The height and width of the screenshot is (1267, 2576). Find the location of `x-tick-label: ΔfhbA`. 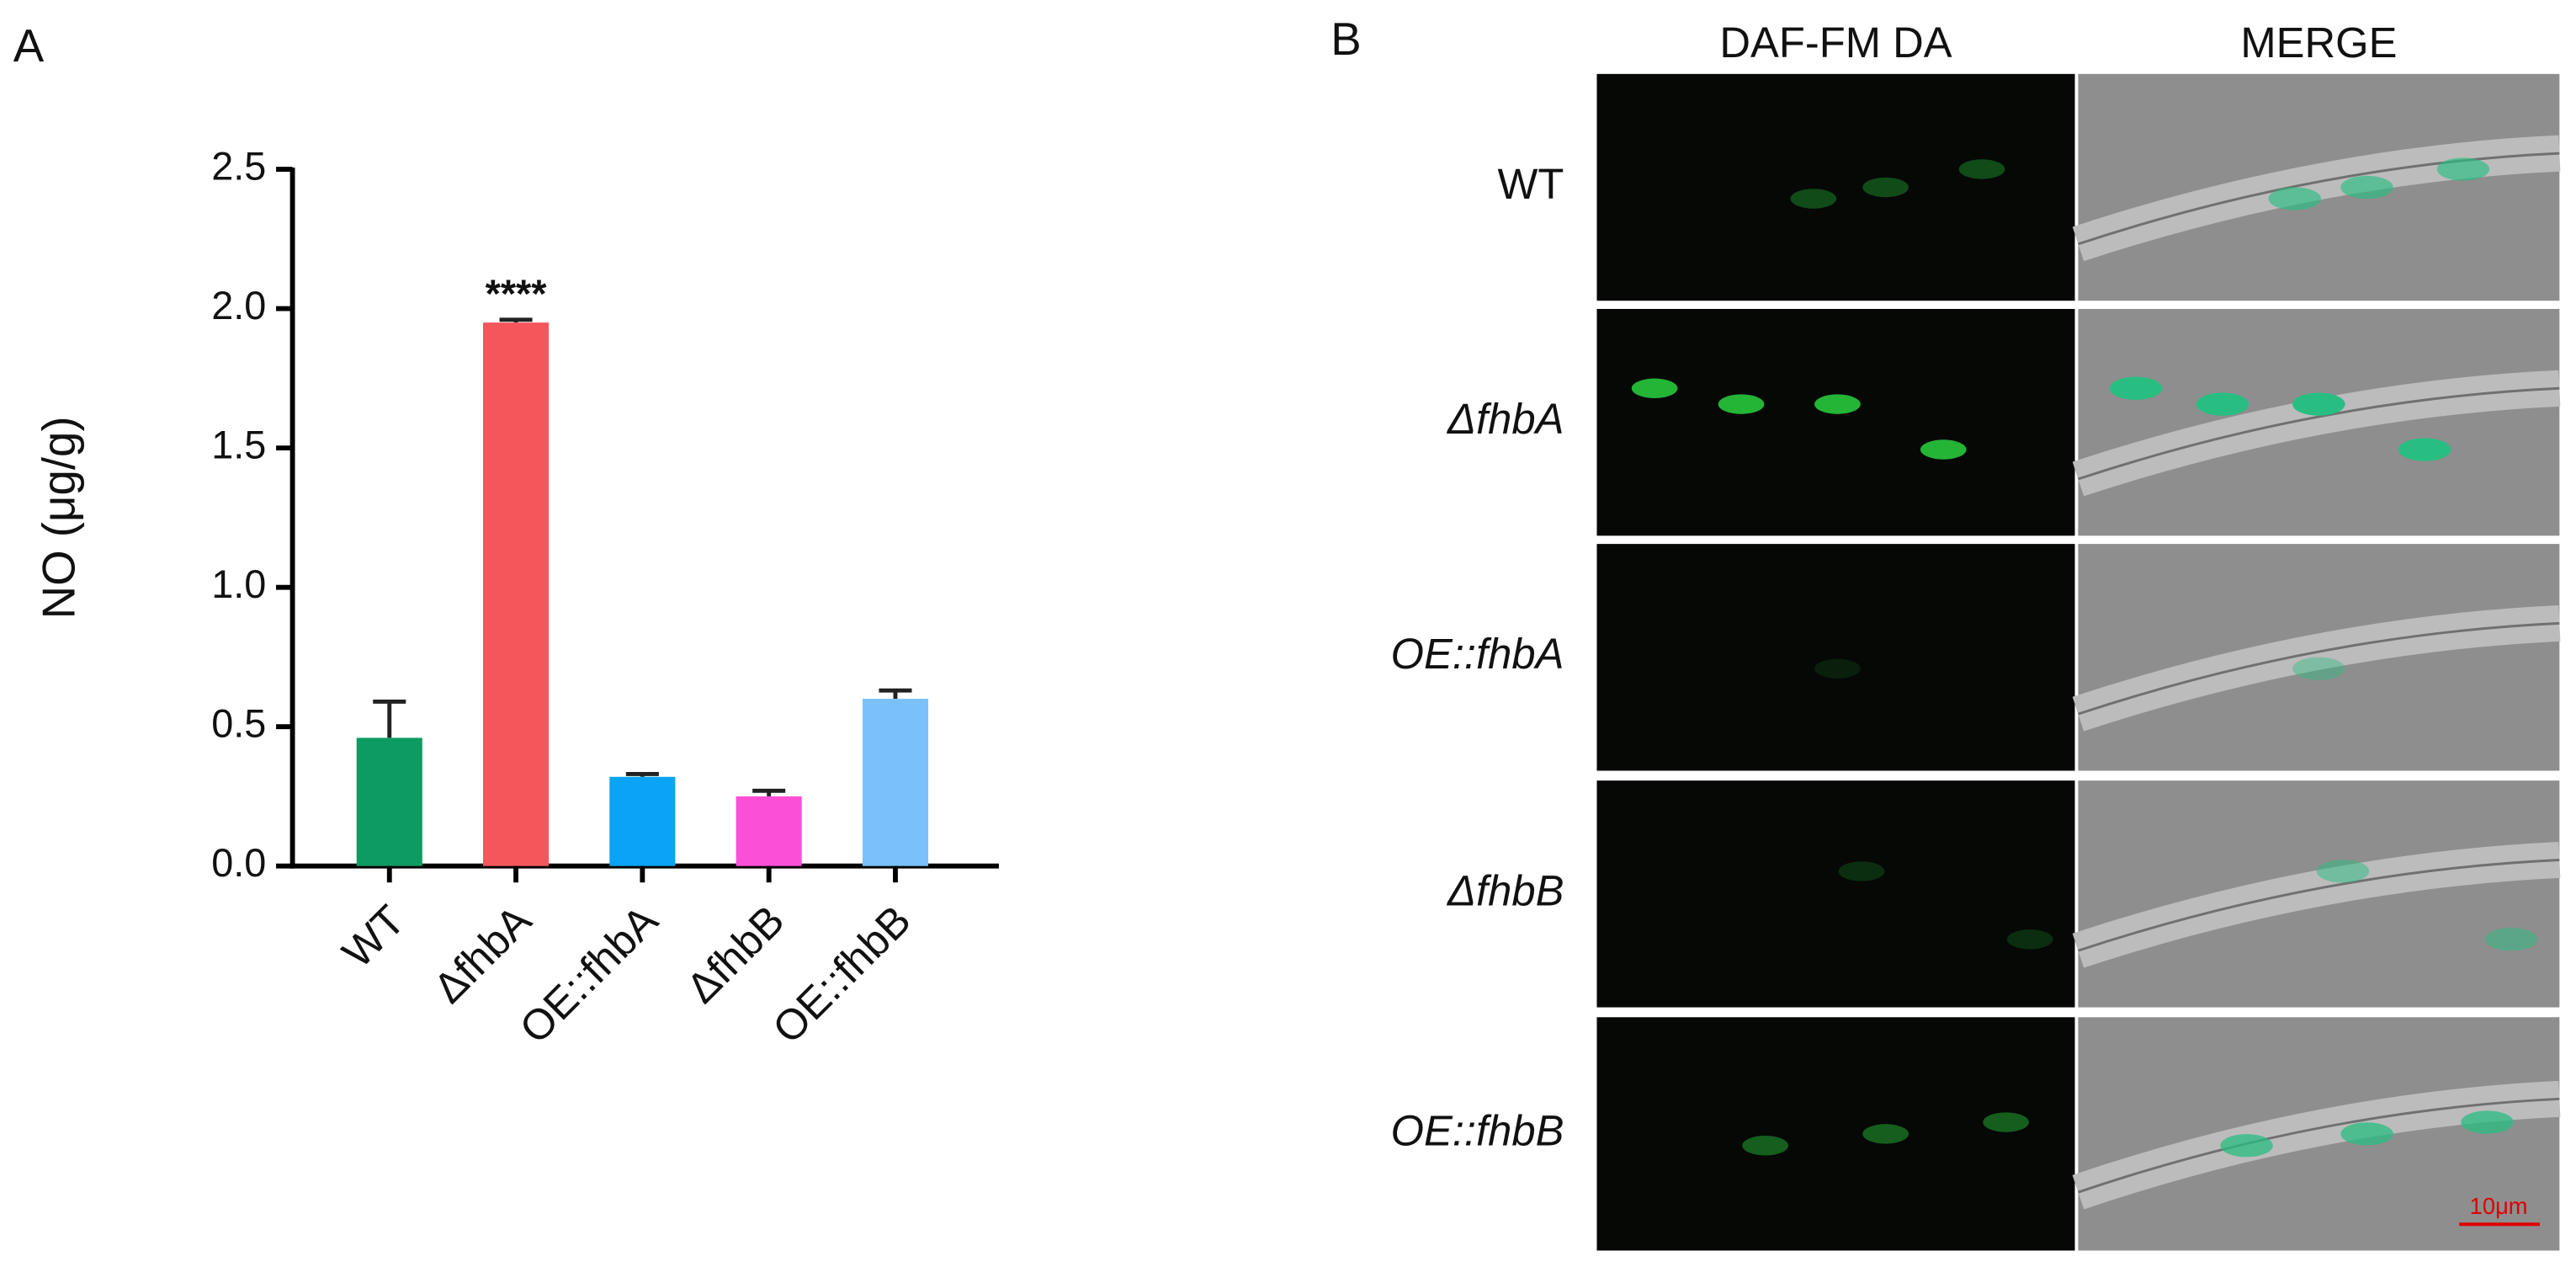

x-tick-label: ΔfhbA is located at coordinates (482, 954).